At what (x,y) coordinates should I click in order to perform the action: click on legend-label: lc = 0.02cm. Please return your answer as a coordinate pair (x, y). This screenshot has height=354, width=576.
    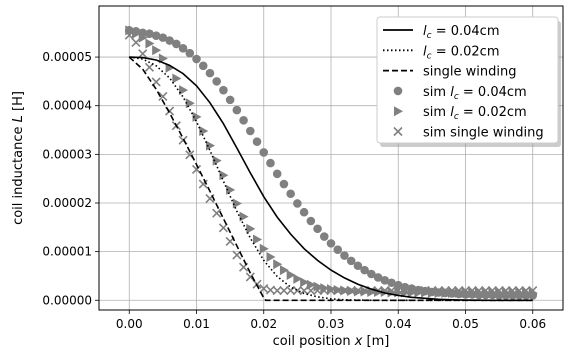
    Looking at the image, I should click on (461, 52).